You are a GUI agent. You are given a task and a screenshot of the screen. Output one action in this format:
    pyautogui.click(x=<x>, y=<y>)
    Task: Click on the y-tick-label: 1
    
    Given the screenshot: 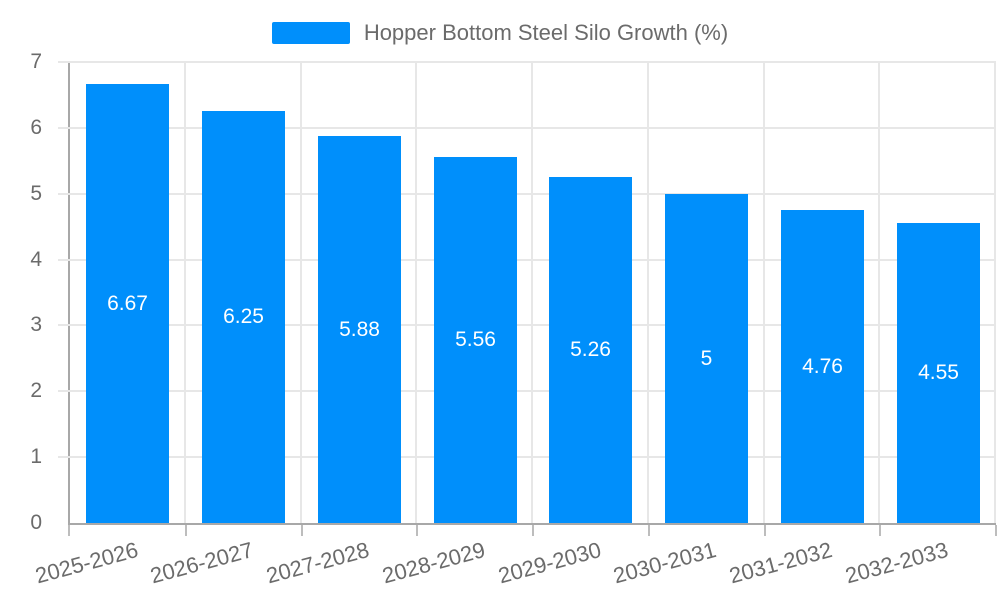 What is the action you would take?
    pyautogui.click(x=36, y=457)
    